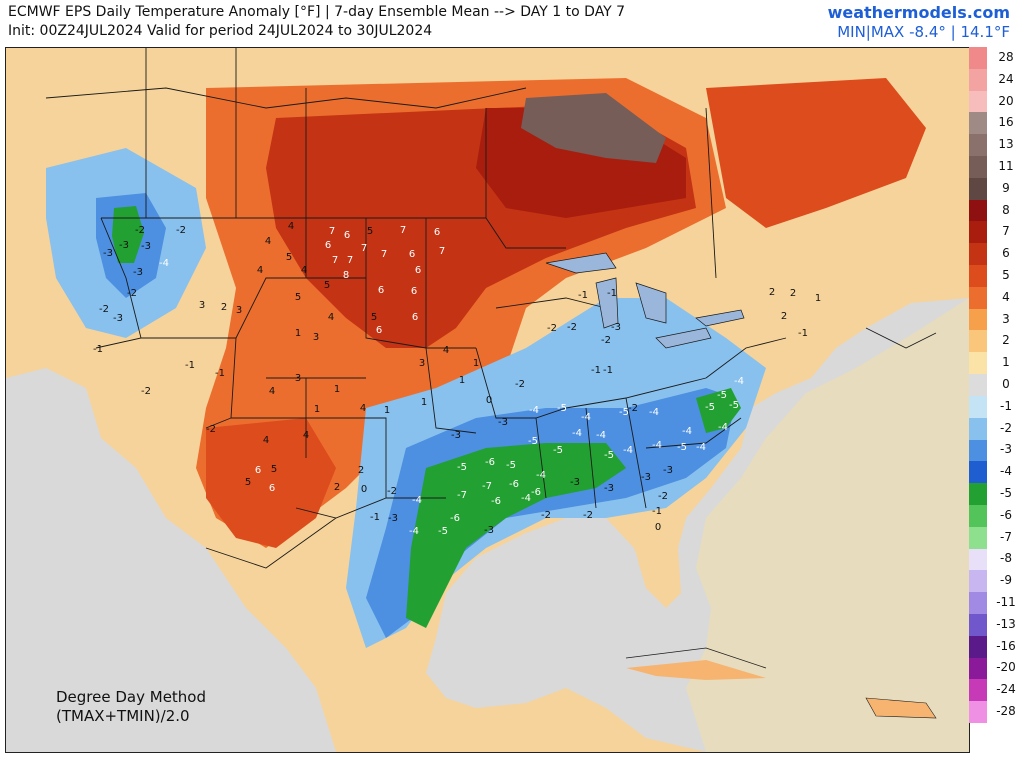 The width and height of the screenshot is (1024, 768). Describe the element at coordinates (1006, 711) in the screenshot. I see `colorbar-label: -28` at that location.